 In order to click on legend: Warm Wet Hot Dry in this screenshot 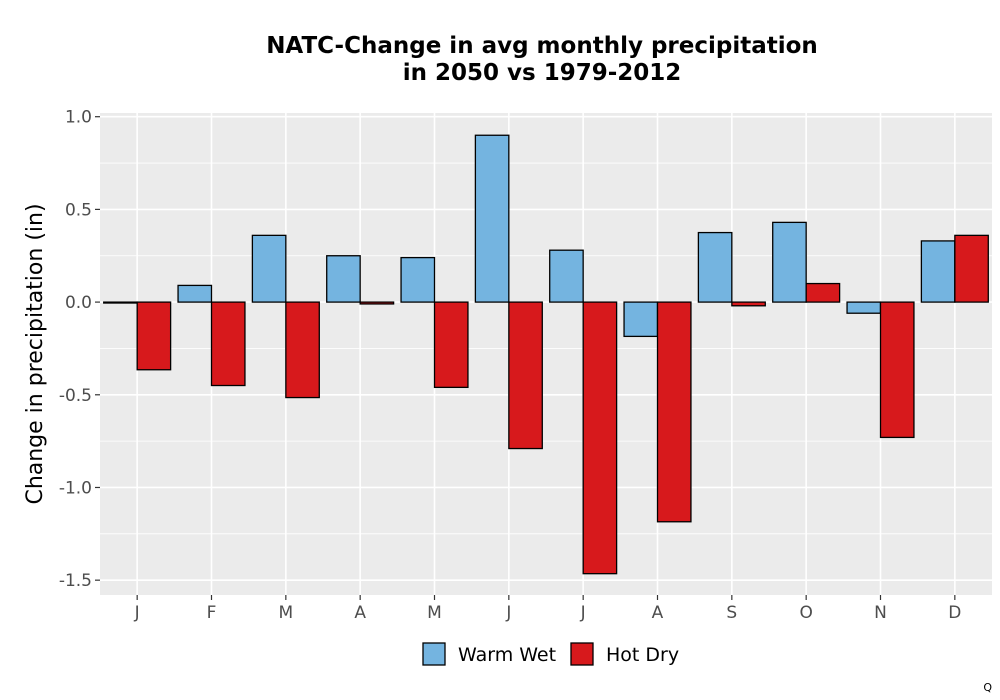, I will do `click(550, 654)`.